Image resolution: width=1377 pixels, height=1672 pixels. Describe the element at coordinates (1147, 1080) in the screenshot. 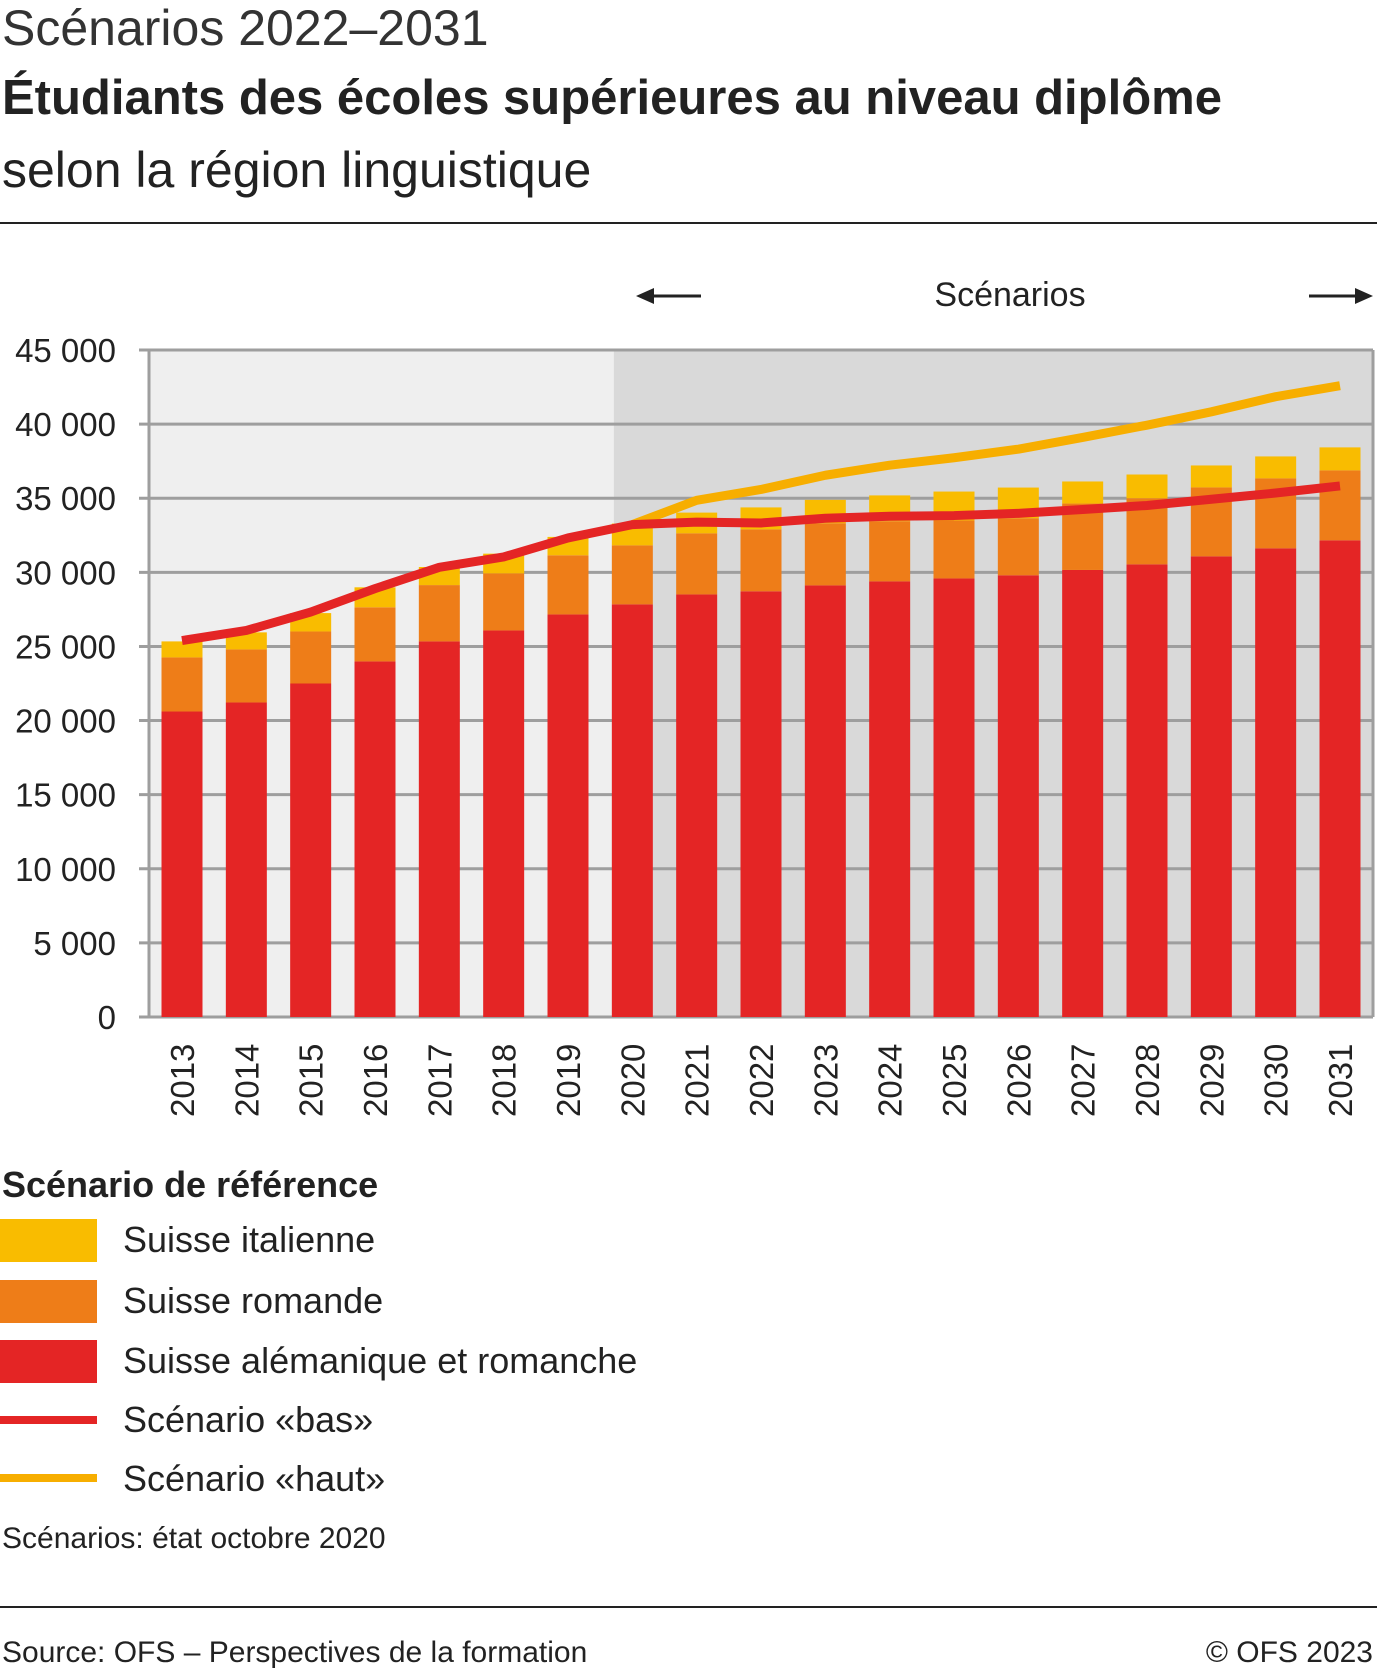

I see `x-tick-label: 2028` at that location.